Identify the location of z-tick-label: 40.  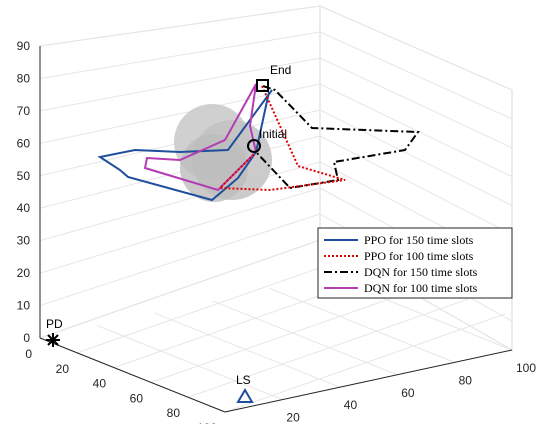
(24, 208).